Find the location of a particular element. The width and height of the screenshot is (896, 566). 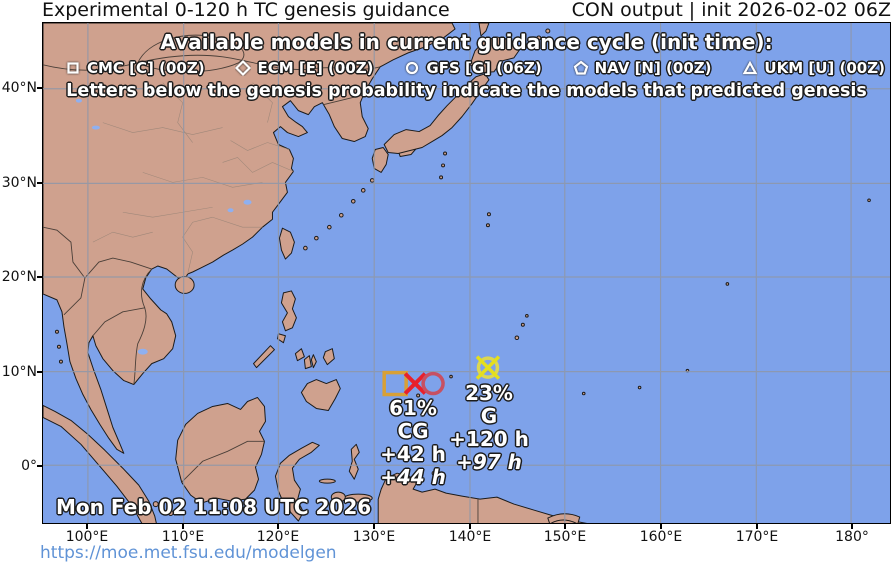

y-tick-label: 30°N is located at coordinates (19, 183).